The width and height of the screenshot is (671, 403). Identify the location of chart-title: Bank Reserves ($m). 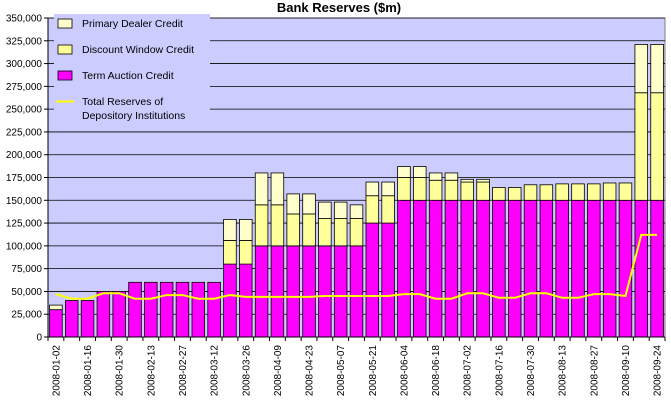
(339, 7).